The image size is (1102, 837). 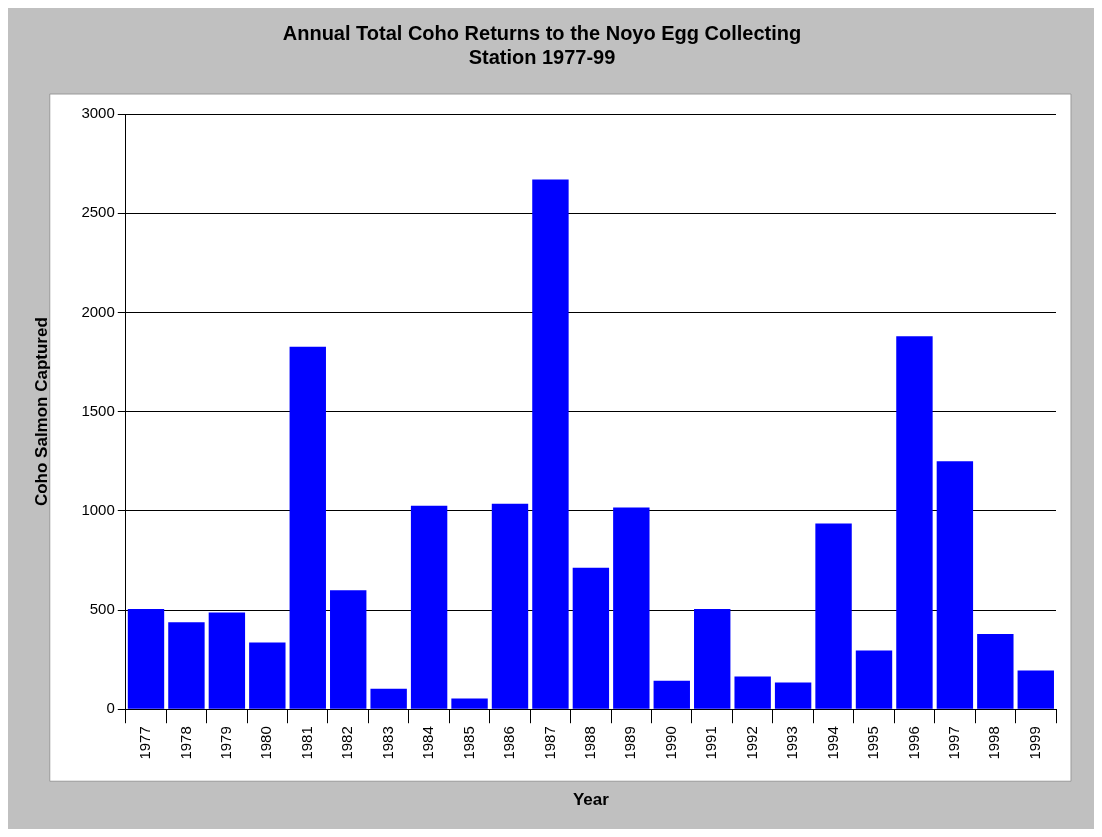 I want to click on x-tick-label: 1994, so click(x=832, y=743).